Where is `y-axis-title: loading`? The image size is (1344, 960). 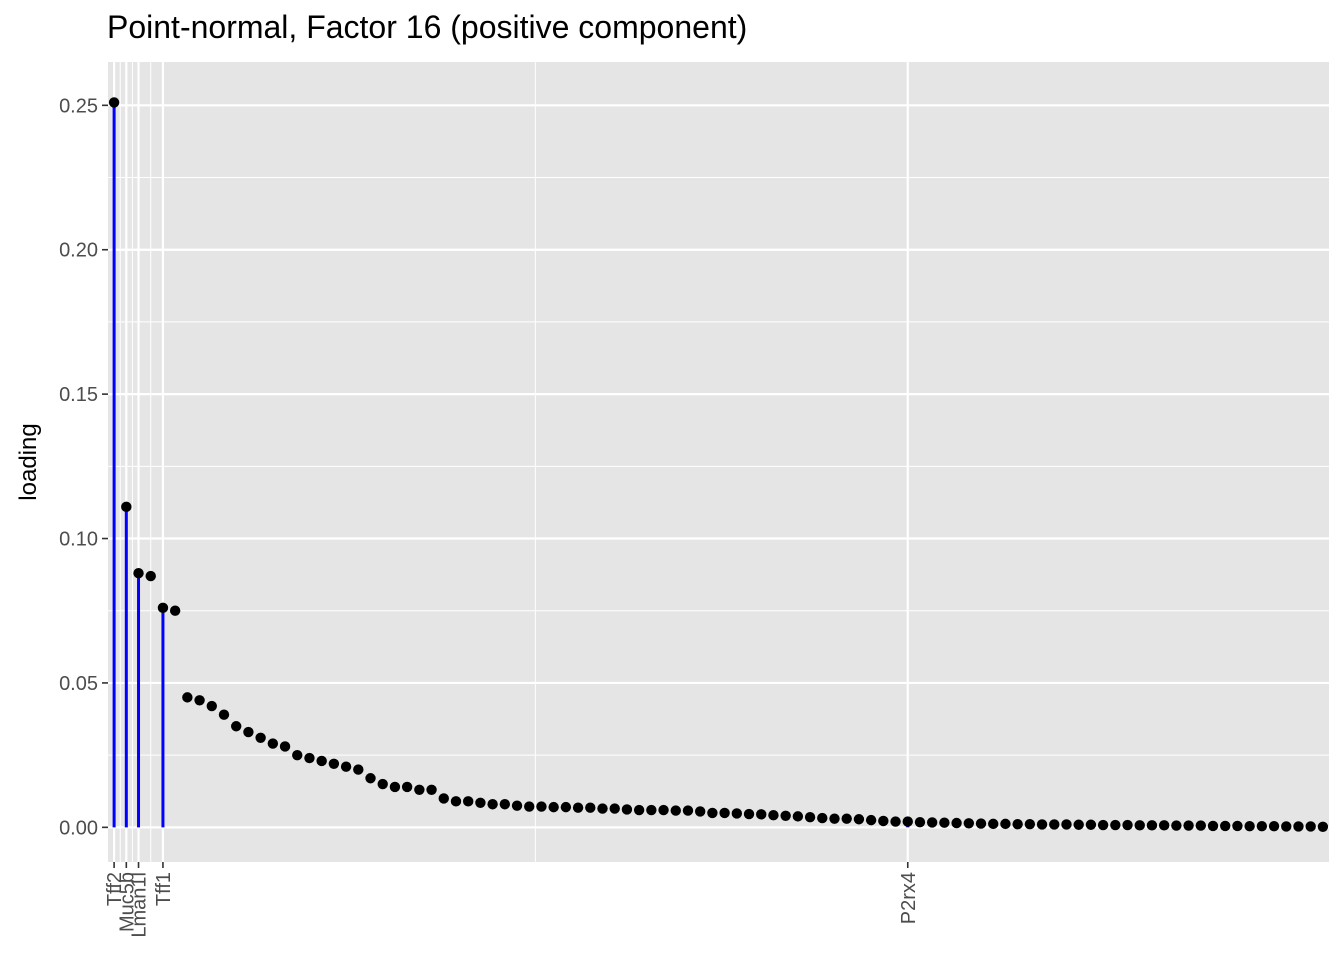
y-axis-title: loading is located at coordinates (28, 461).